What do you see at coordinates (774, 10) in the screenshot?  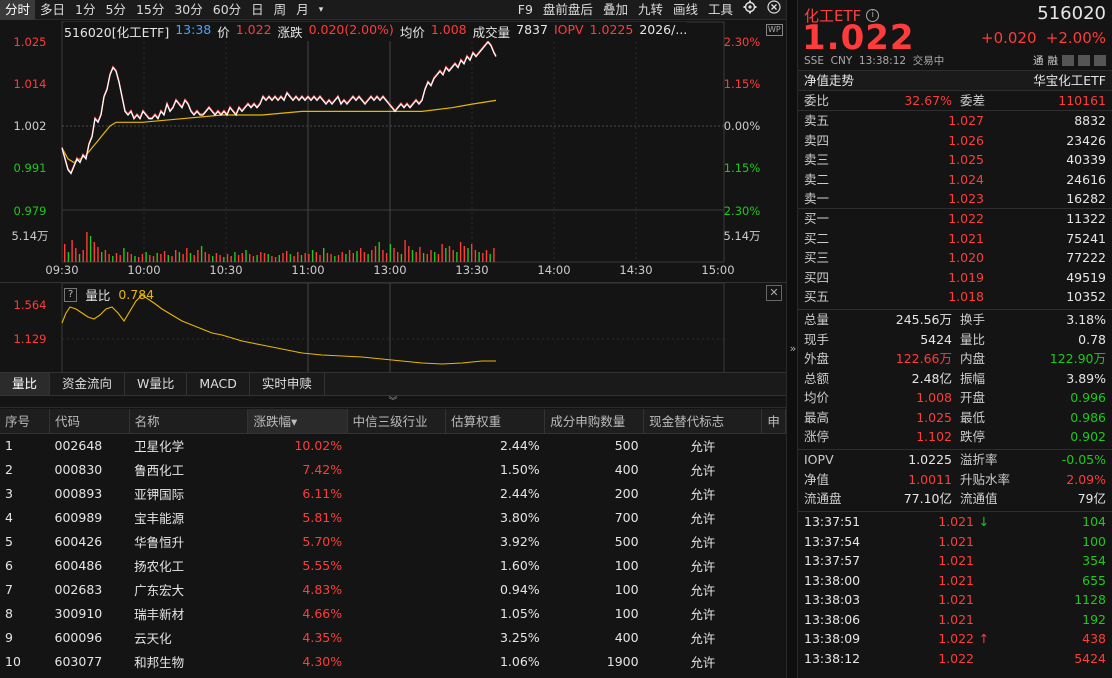 I see `close-icon` at bounding box center [774, 10].